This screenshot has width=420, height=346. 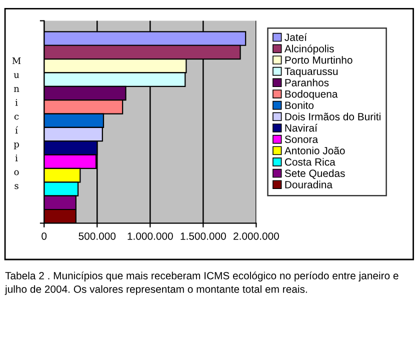 What do you see at coordinates (97, 236) in the screenshot?
I see `x-tick-label: 500.000` at bounding box center [97, 236].